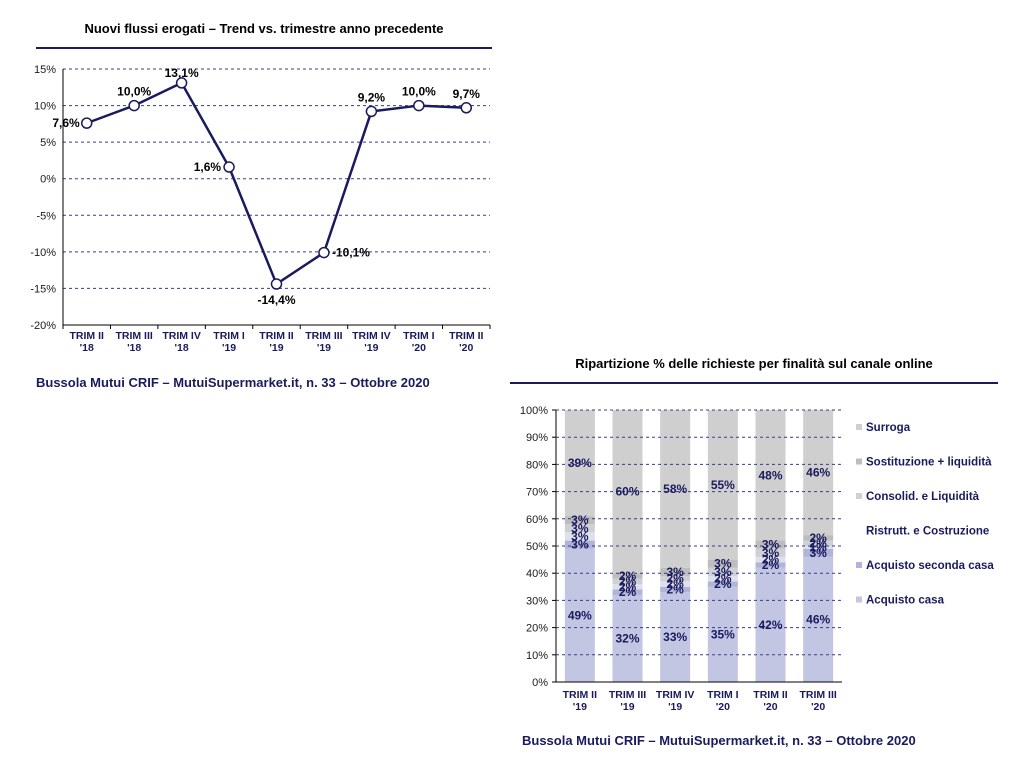 The height and width of the screenshot is (768, 1024). Describe the element at coordinates (466, 342) in the screenshot. I see `line-xtick-label: TRIM II '20` at that location.